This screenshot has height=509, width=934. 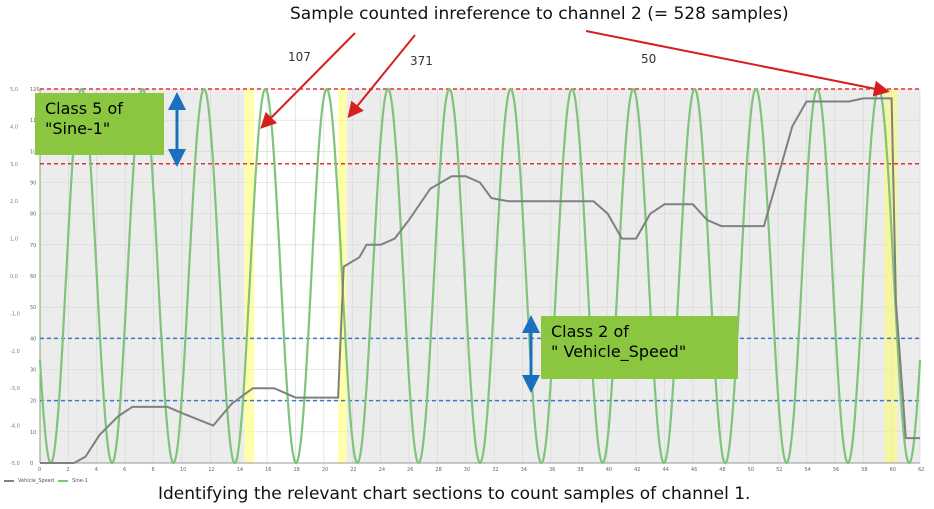 What do you see at coordinates (268, 470) in the screenshot?
I see `x-tick-label-8: 16` at bounding box center [268, 470].